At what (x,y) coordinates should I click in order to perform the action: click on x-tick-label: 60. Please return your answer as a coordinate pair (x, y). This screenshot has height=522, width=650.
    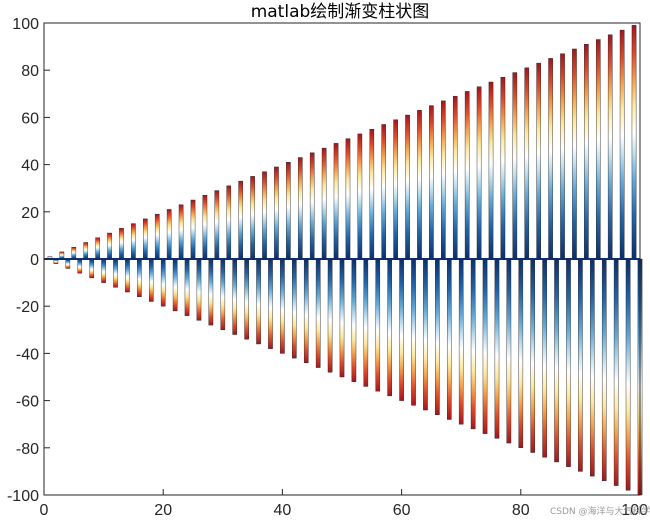
    Looking at the image, I should click on (402, 510).